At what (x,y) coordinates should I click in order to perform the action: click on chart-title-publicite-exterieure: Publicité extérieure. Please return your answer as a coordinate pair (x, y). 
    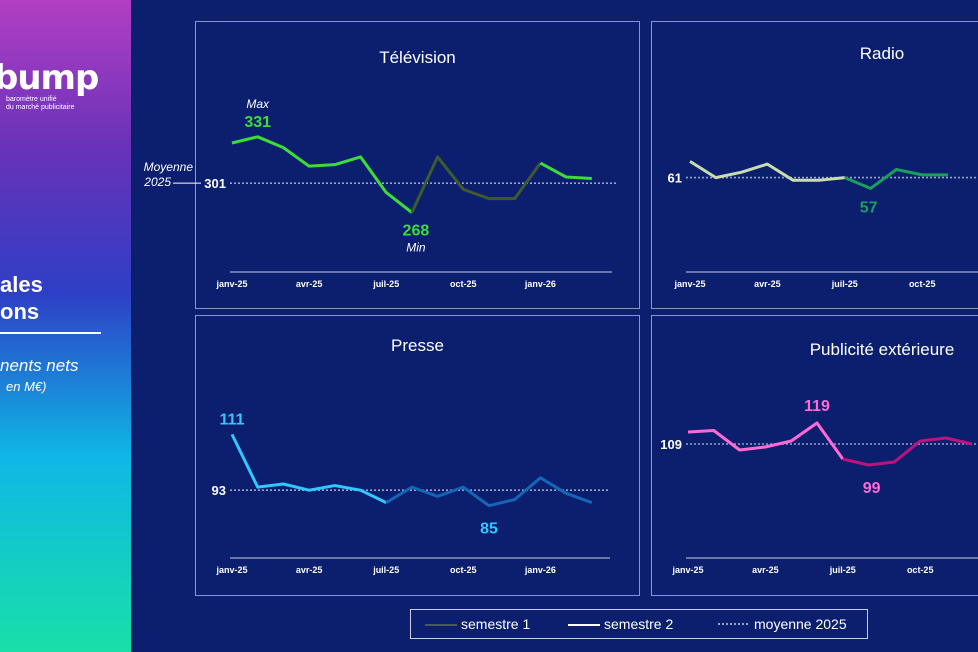
    Looking at the image, I should click on (882, 349).